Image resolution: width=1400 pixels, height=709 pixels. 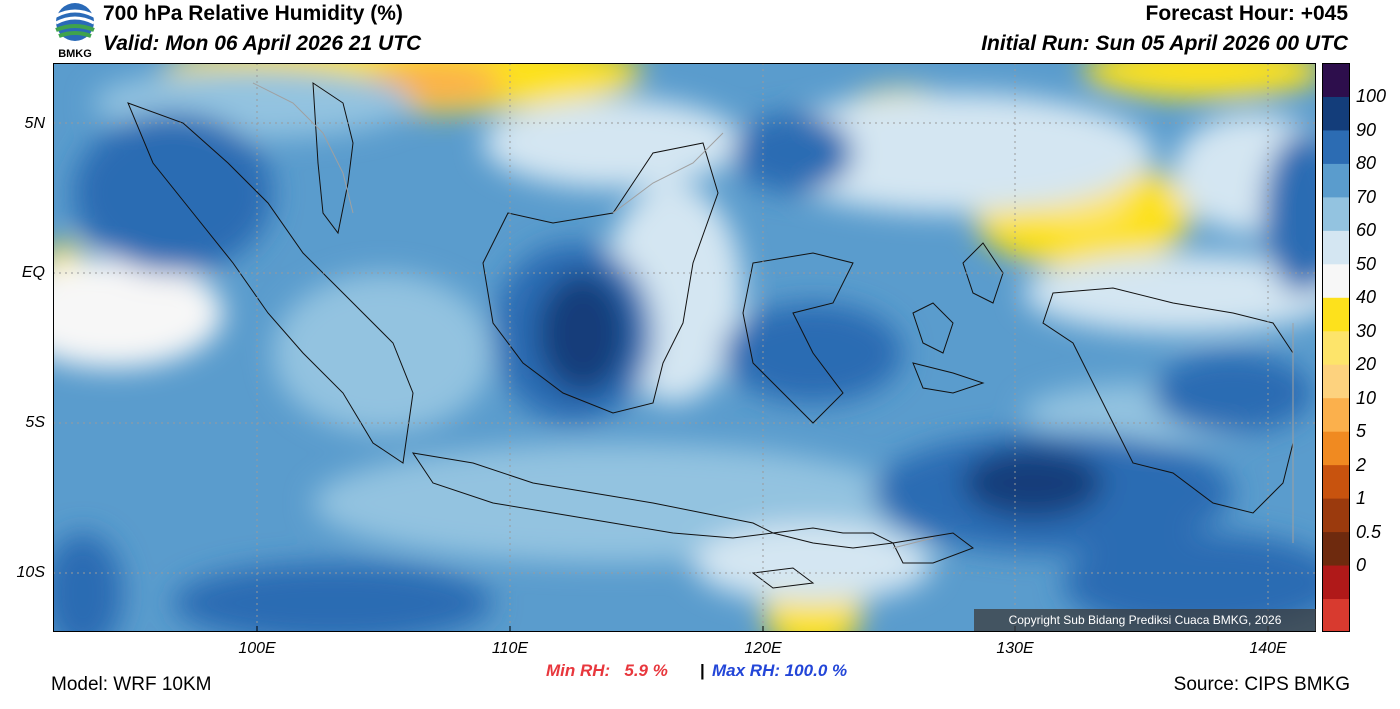 I want to click on model-label: Model: WRF 10KM, so click(x=131, y=684).